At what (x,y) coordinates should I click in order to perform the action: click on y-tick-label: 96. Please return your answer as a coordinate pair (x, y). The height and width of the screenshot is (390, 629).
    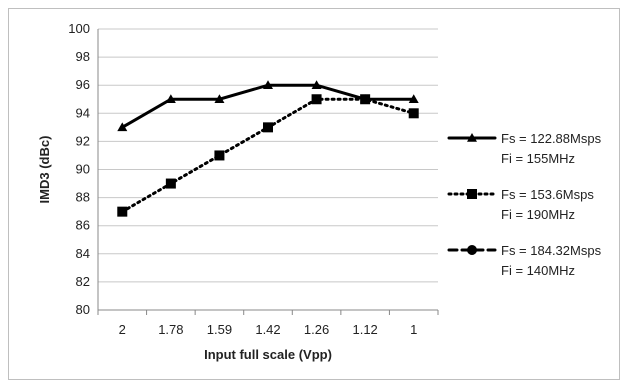
    Looking at the image, I should click on (83, 84).